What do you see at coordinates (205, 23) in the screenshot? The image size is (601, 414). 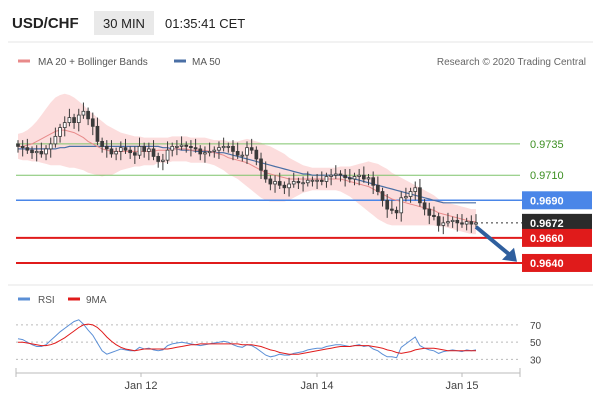 I see `time-label: 01:35:41 CET` at bounding box center [205, 23].